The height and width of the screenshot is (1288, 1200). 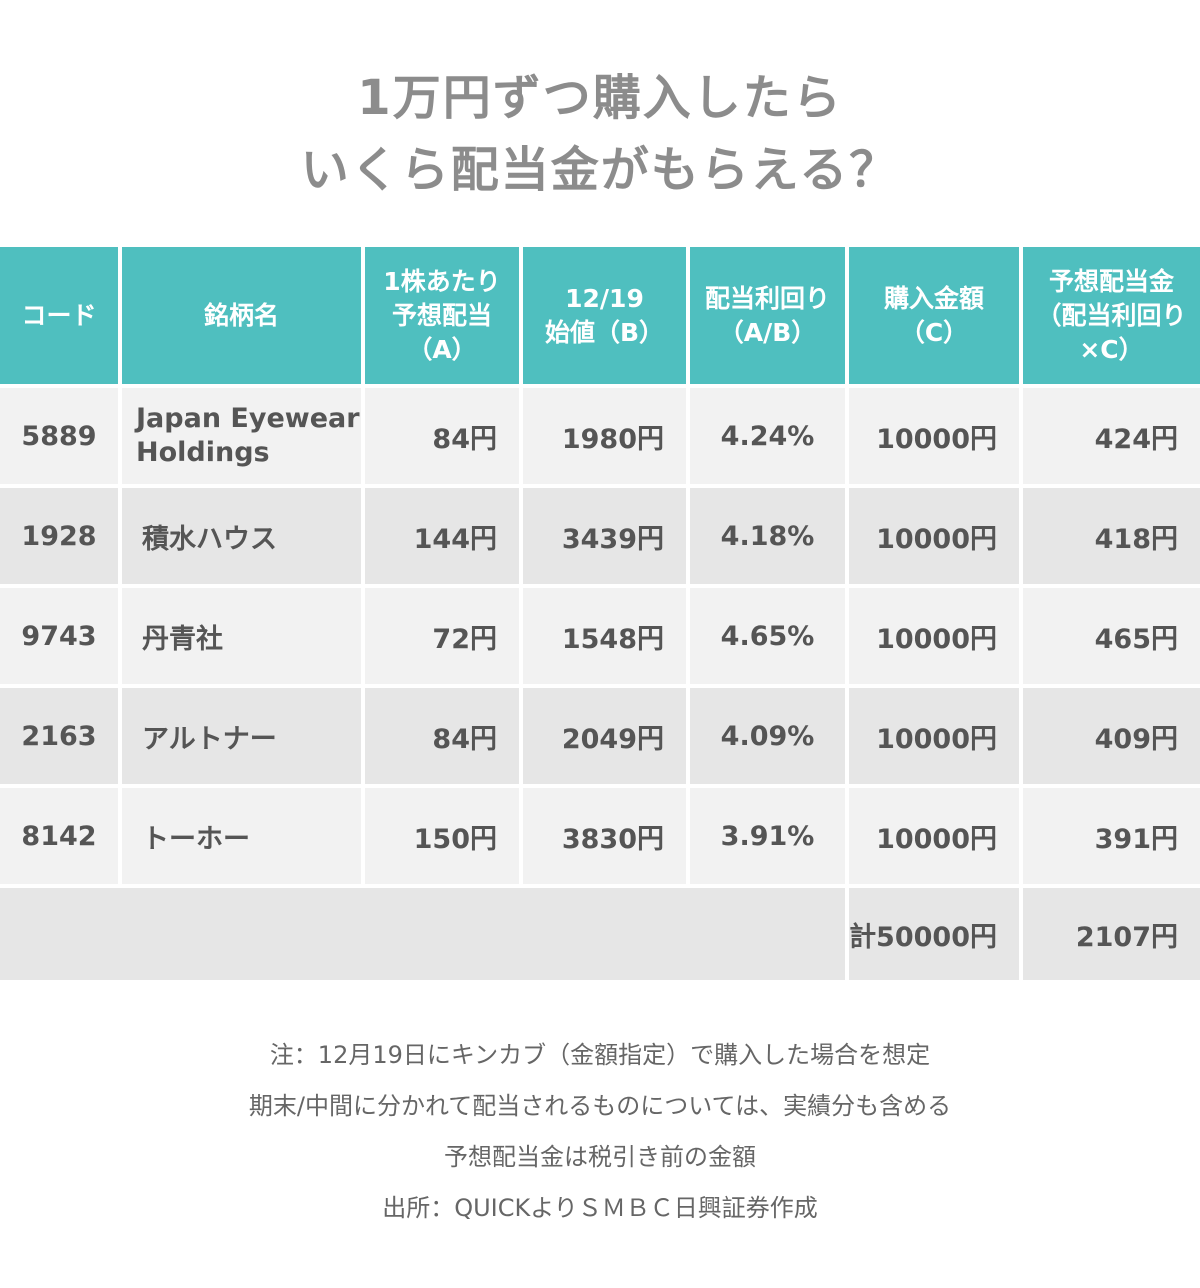 I want to click on footnote-line: 注：12月19日にキンカブ（金額指定）で購入した場合を想定, so click(x=600, y=1055).